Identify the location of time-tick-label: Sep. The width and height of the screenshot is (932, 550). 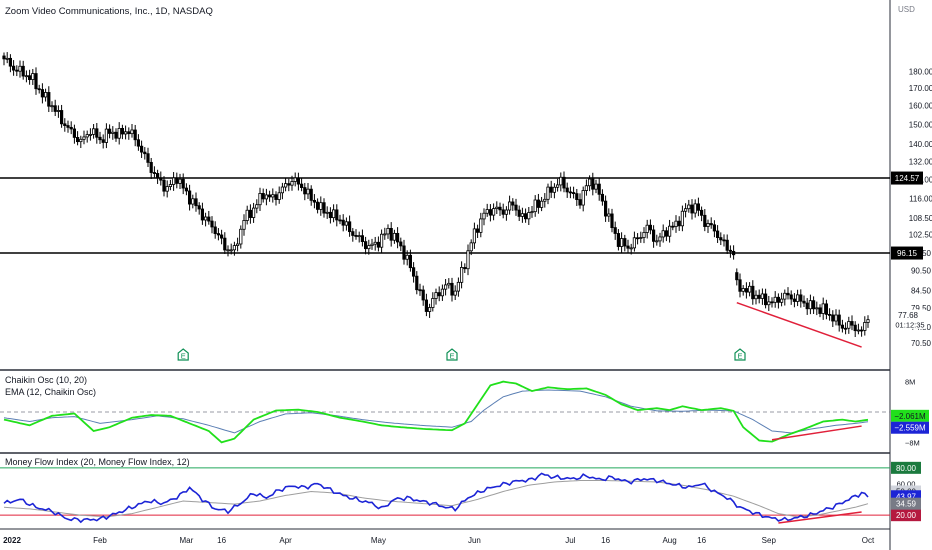
(769, 540).